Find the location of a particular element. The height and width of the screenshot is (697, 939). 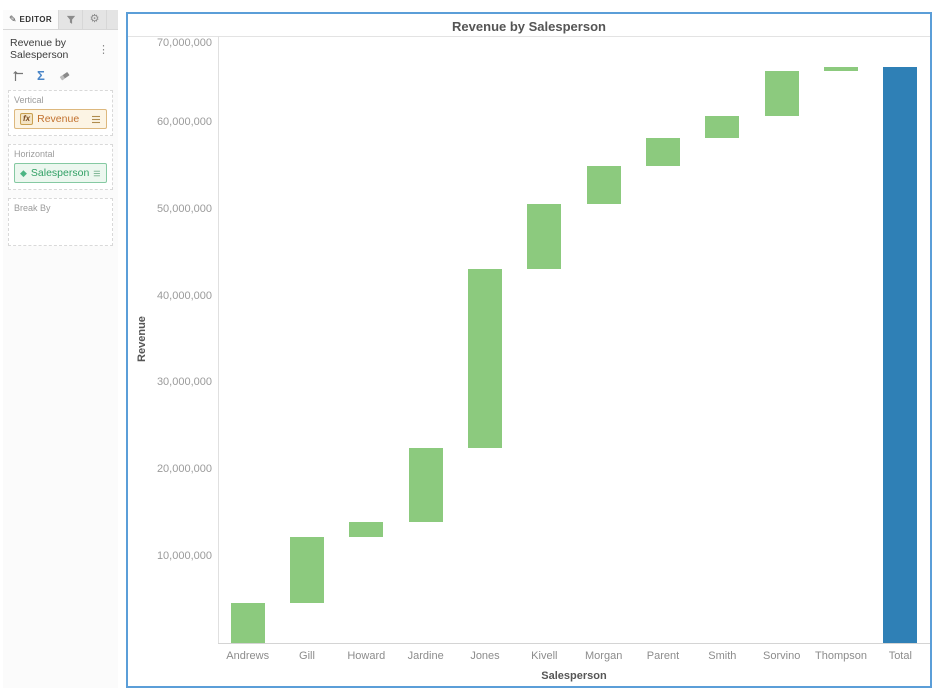

waterfall-bar-morgan is located at coordinates (603, 184).